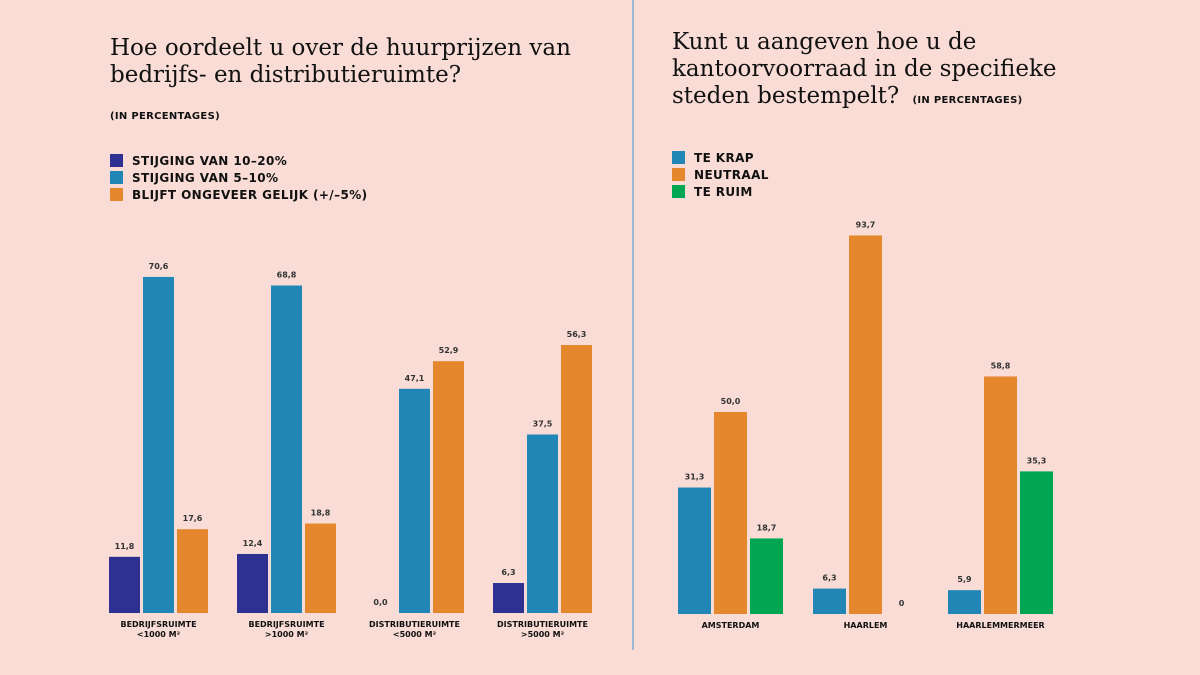 The width and height of the screenshot is (1200, 675). I want to click on bar-value-label: 5,9, so click(964, 579).